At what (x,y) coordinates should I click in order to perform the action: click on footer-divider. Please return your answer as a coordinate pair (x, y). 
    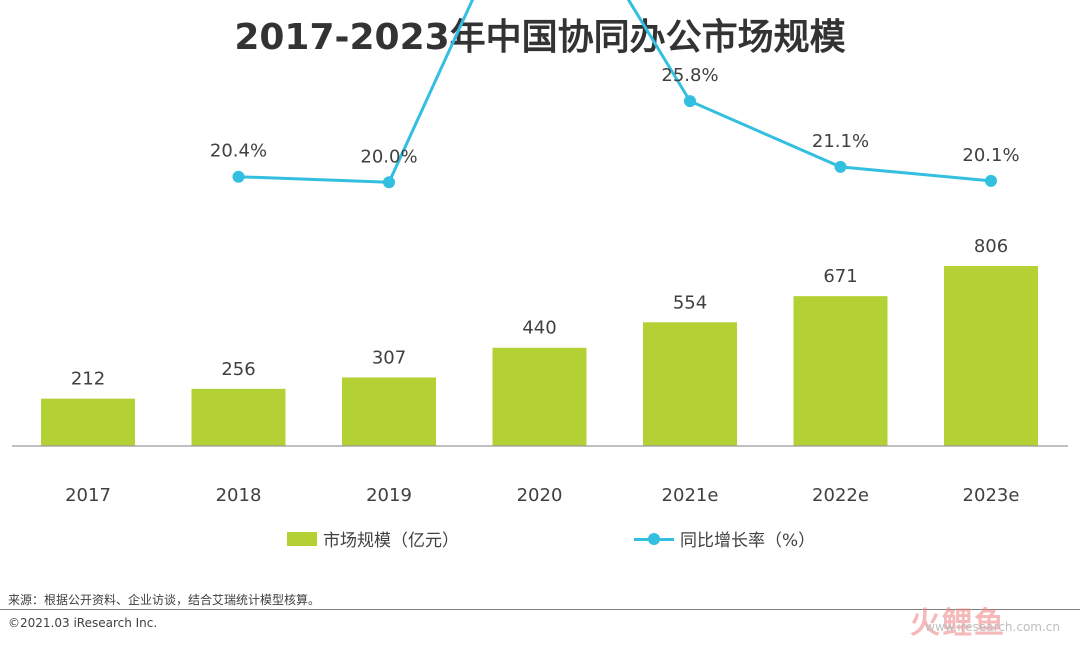
    Looking at the image, I should click on (540, 609).